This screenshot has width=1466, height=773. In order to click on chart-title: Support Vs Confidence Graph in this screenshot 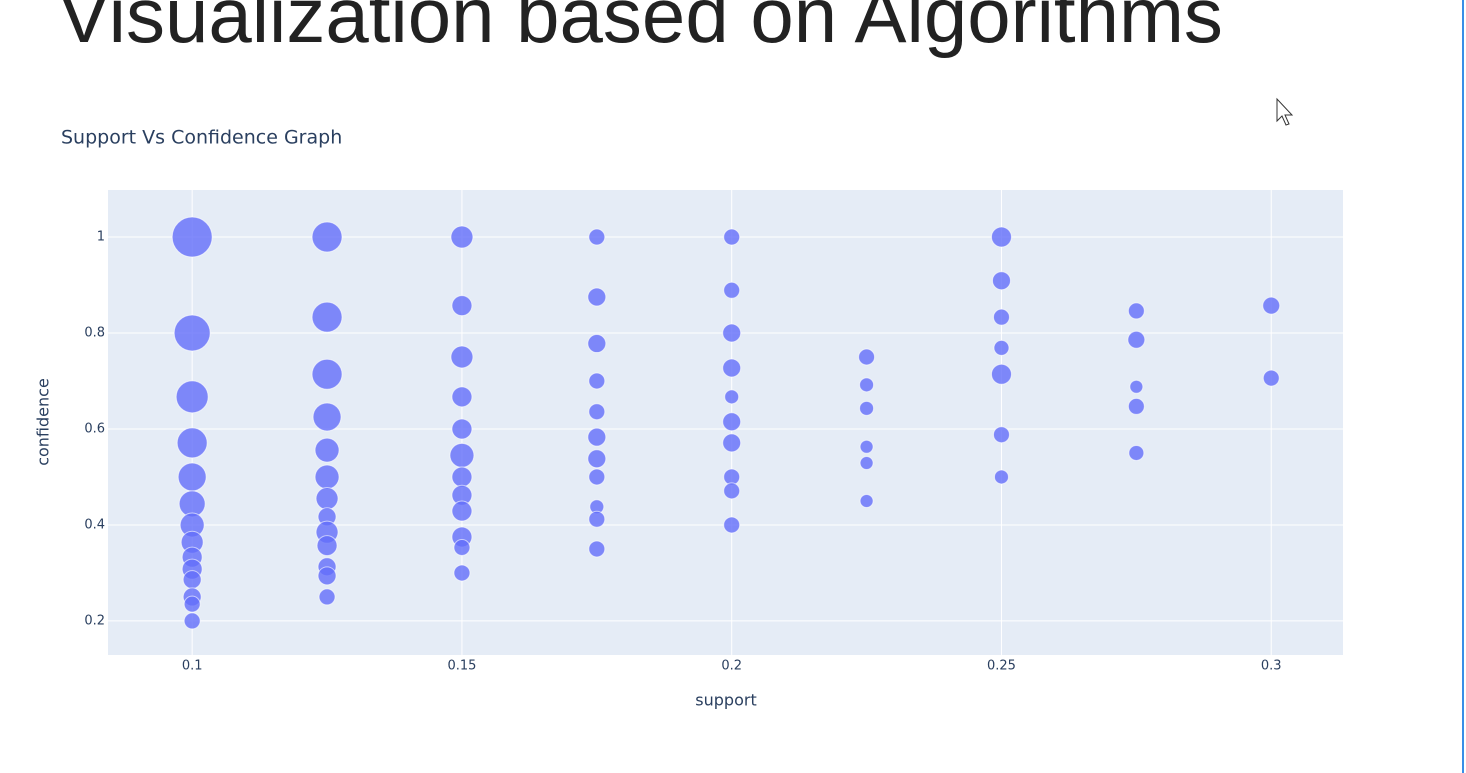, I will do `click(201, 138)`.